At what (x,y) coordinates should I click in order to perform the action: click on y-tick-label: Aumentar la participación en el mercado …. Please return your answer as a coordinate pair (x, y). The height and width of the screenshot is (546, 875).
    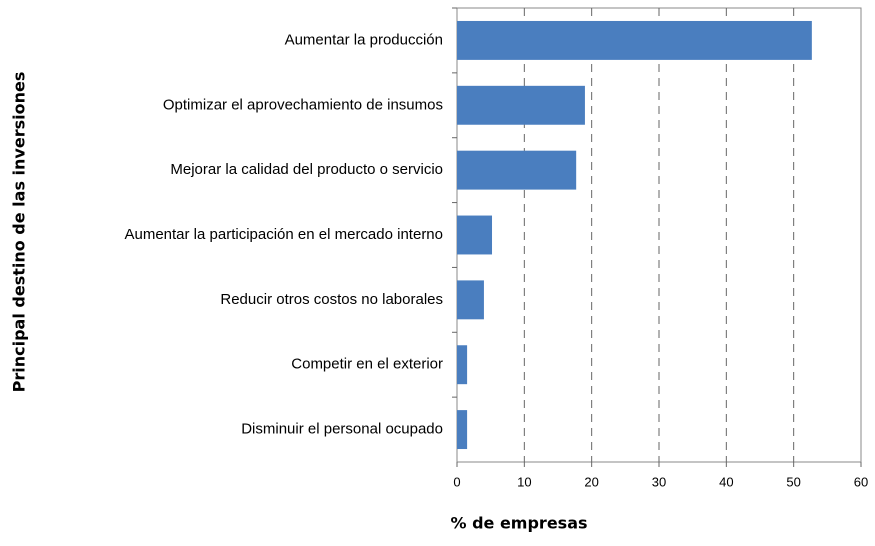
    Looking at the image, I should click on (283, 234).